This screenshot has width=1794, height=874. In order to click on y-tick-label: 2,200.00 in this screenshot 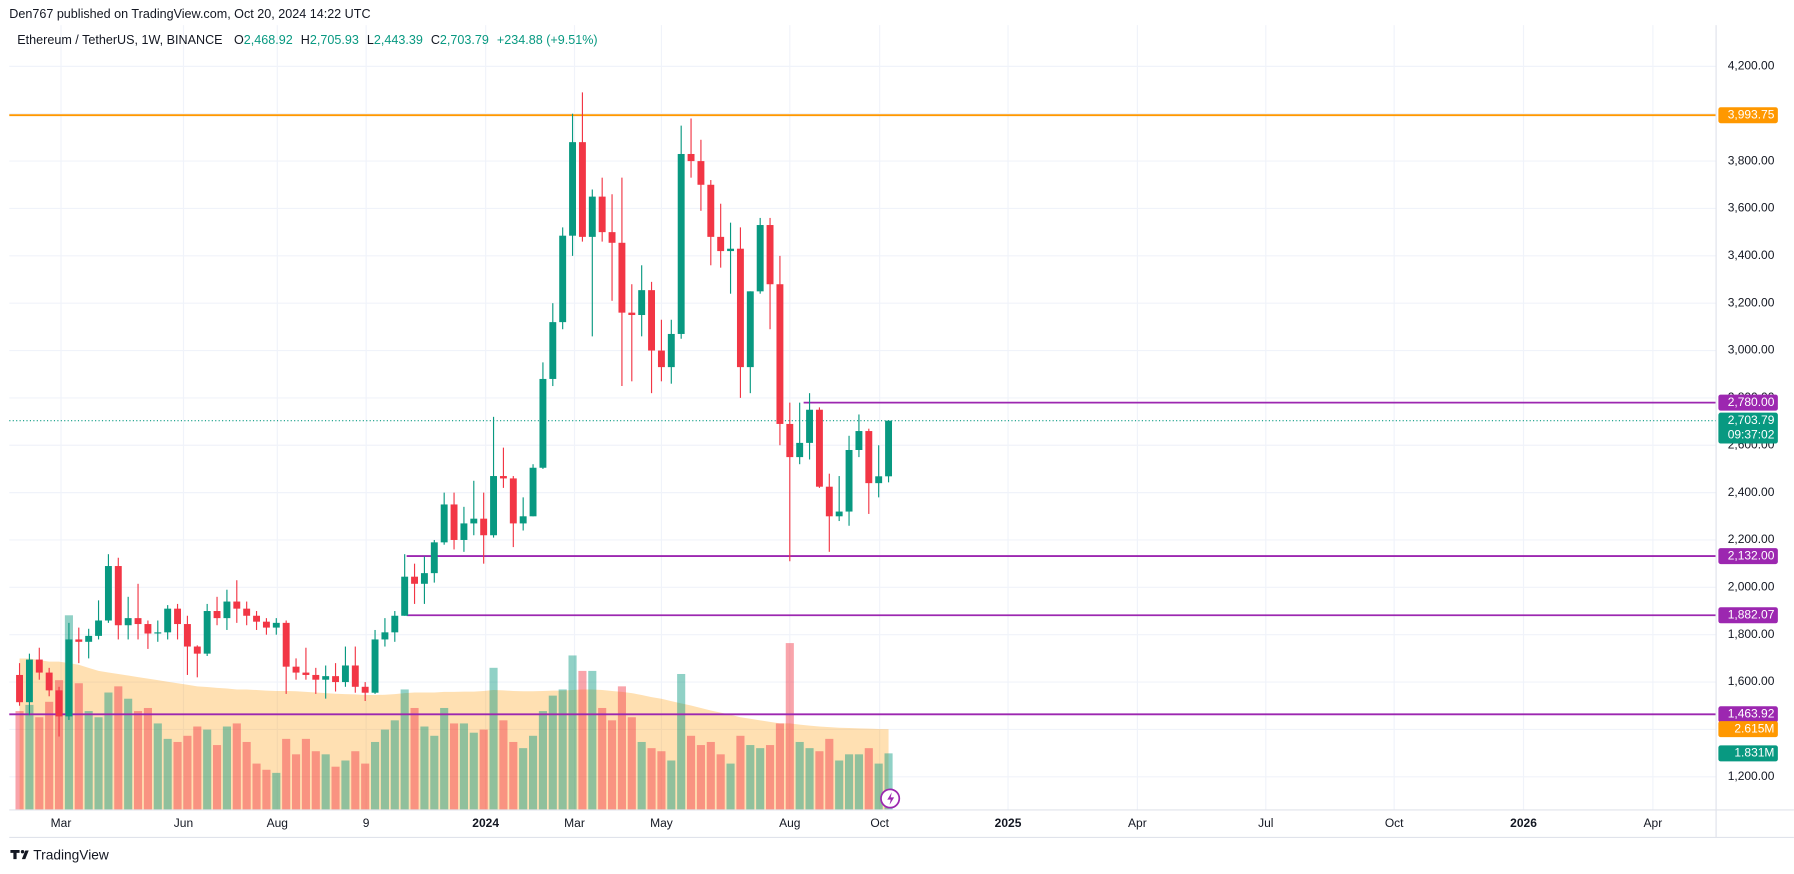, I will do `click(1751, 539)`.